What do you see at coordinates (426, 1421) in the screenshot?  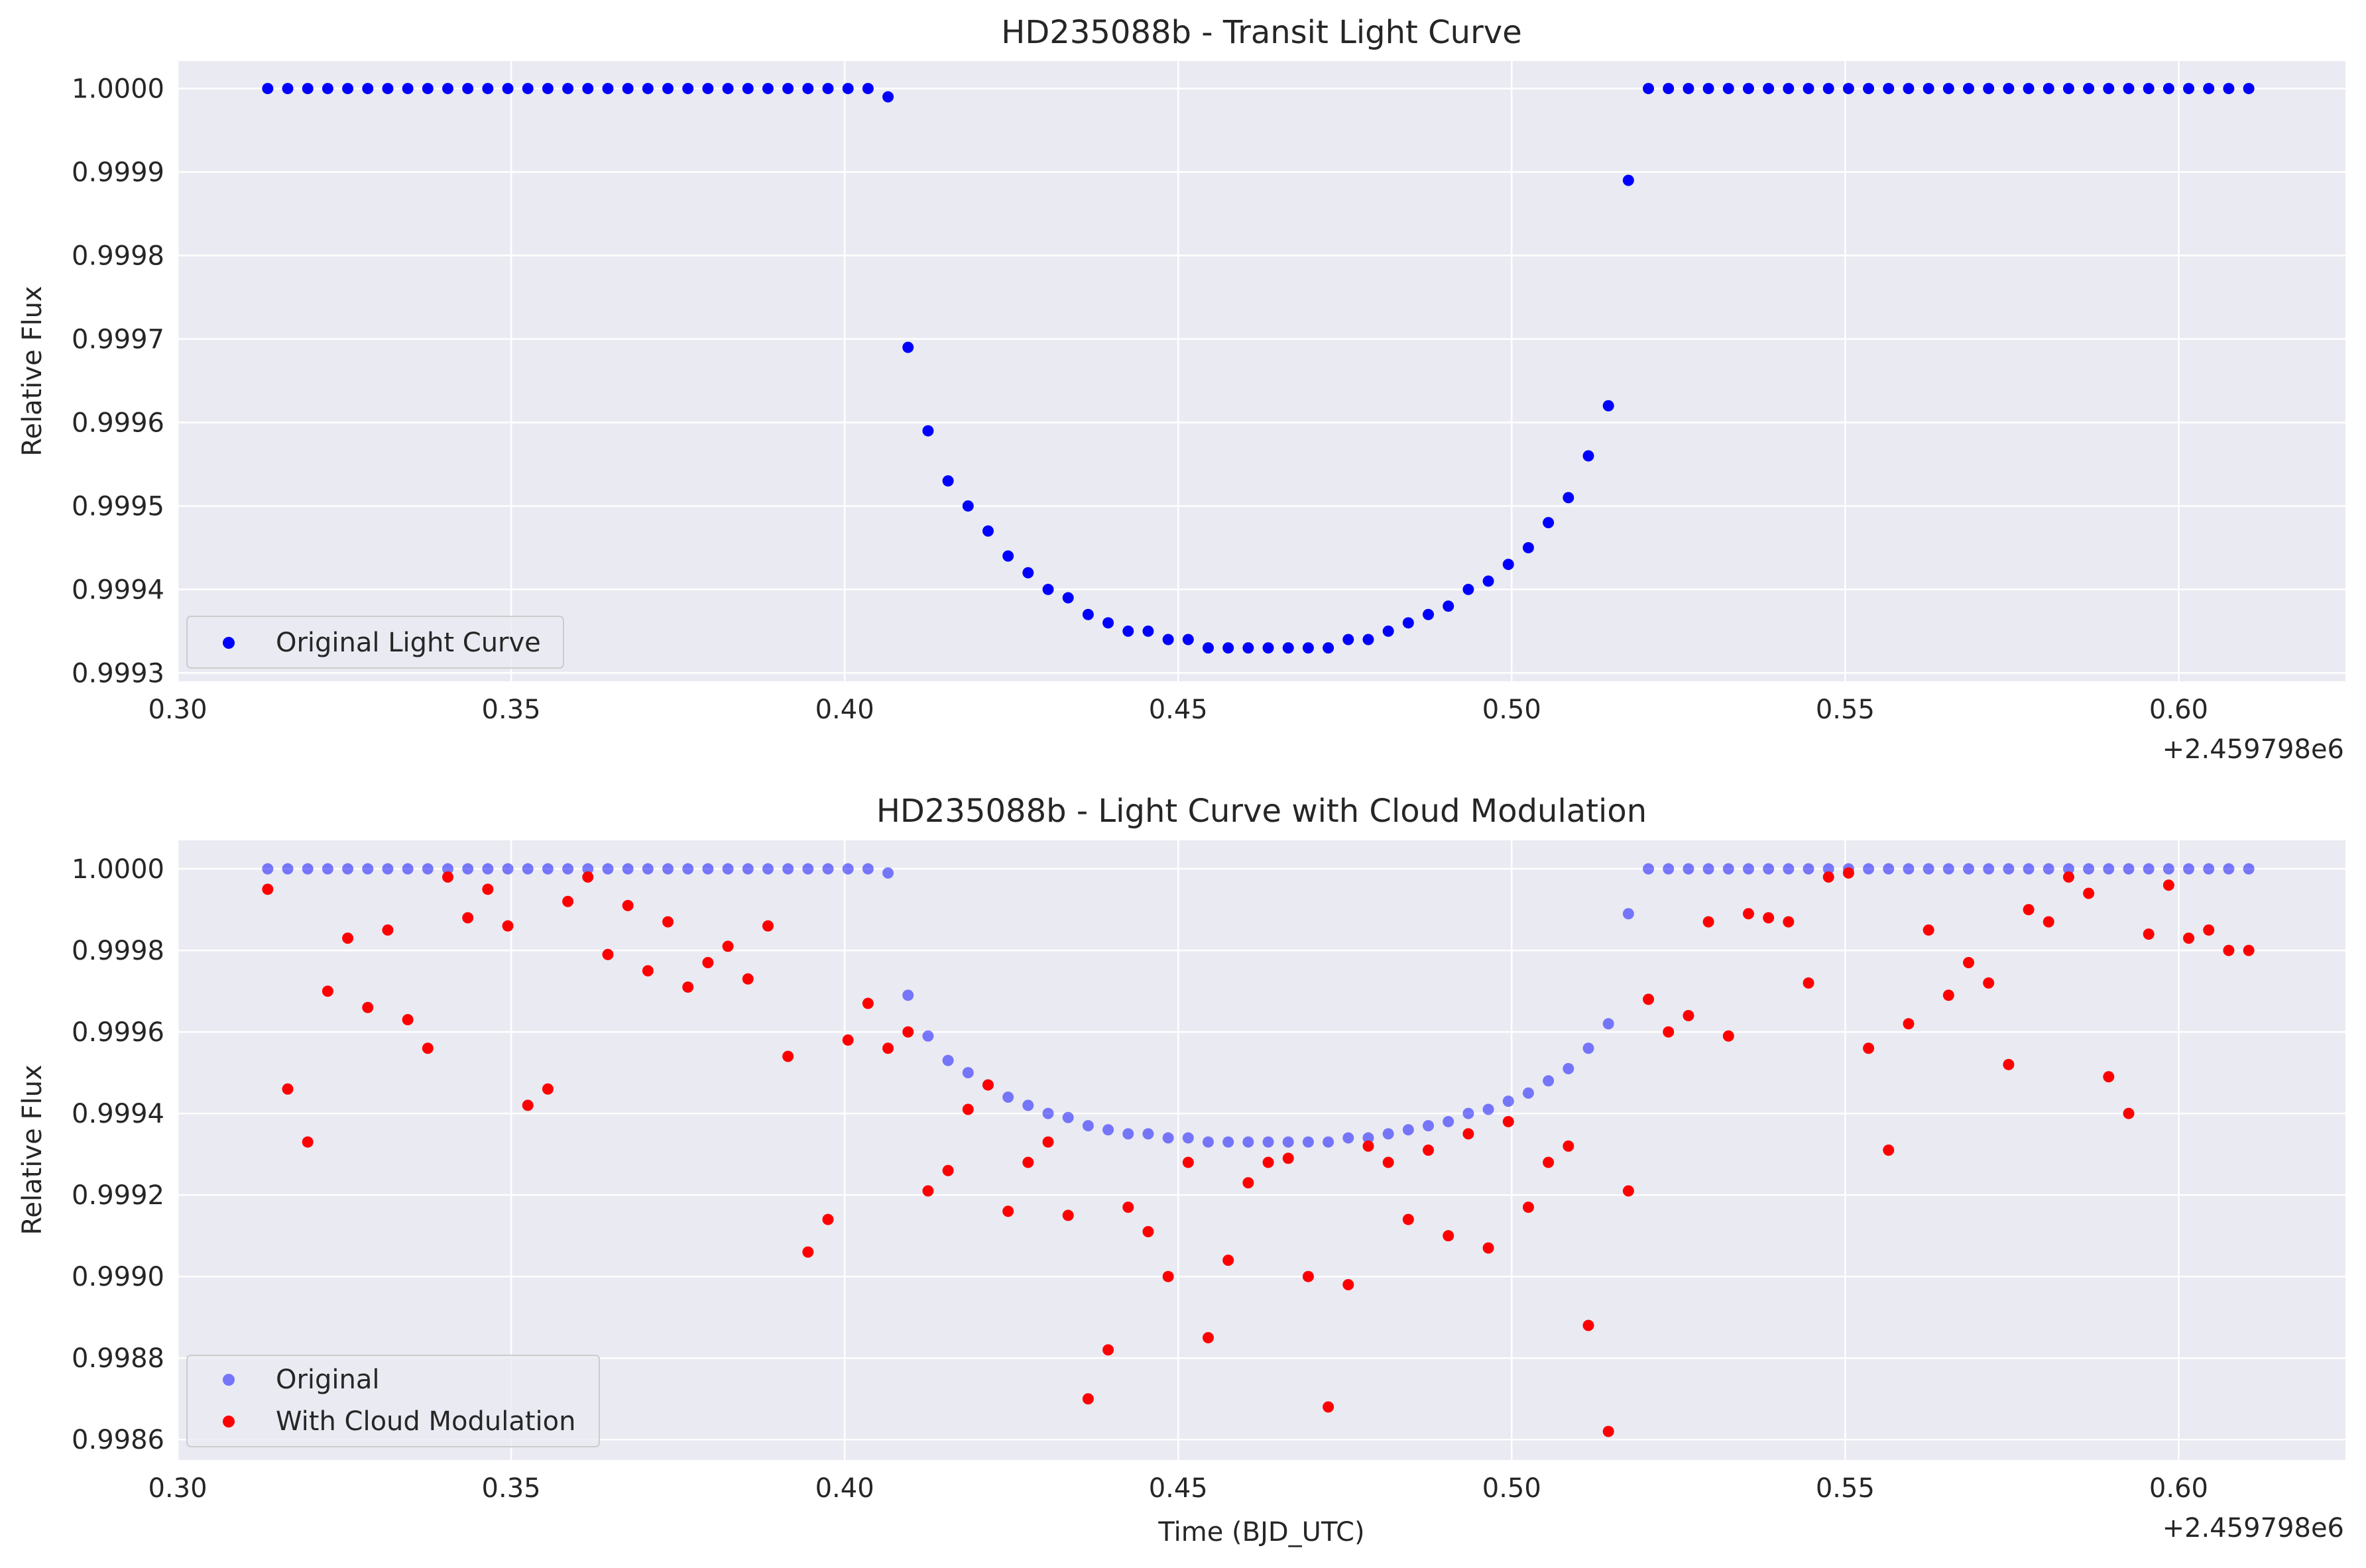 I see `legend-label-with-cloud-modulation: With Cloud Modulation` at bounding box center [426, 1421].